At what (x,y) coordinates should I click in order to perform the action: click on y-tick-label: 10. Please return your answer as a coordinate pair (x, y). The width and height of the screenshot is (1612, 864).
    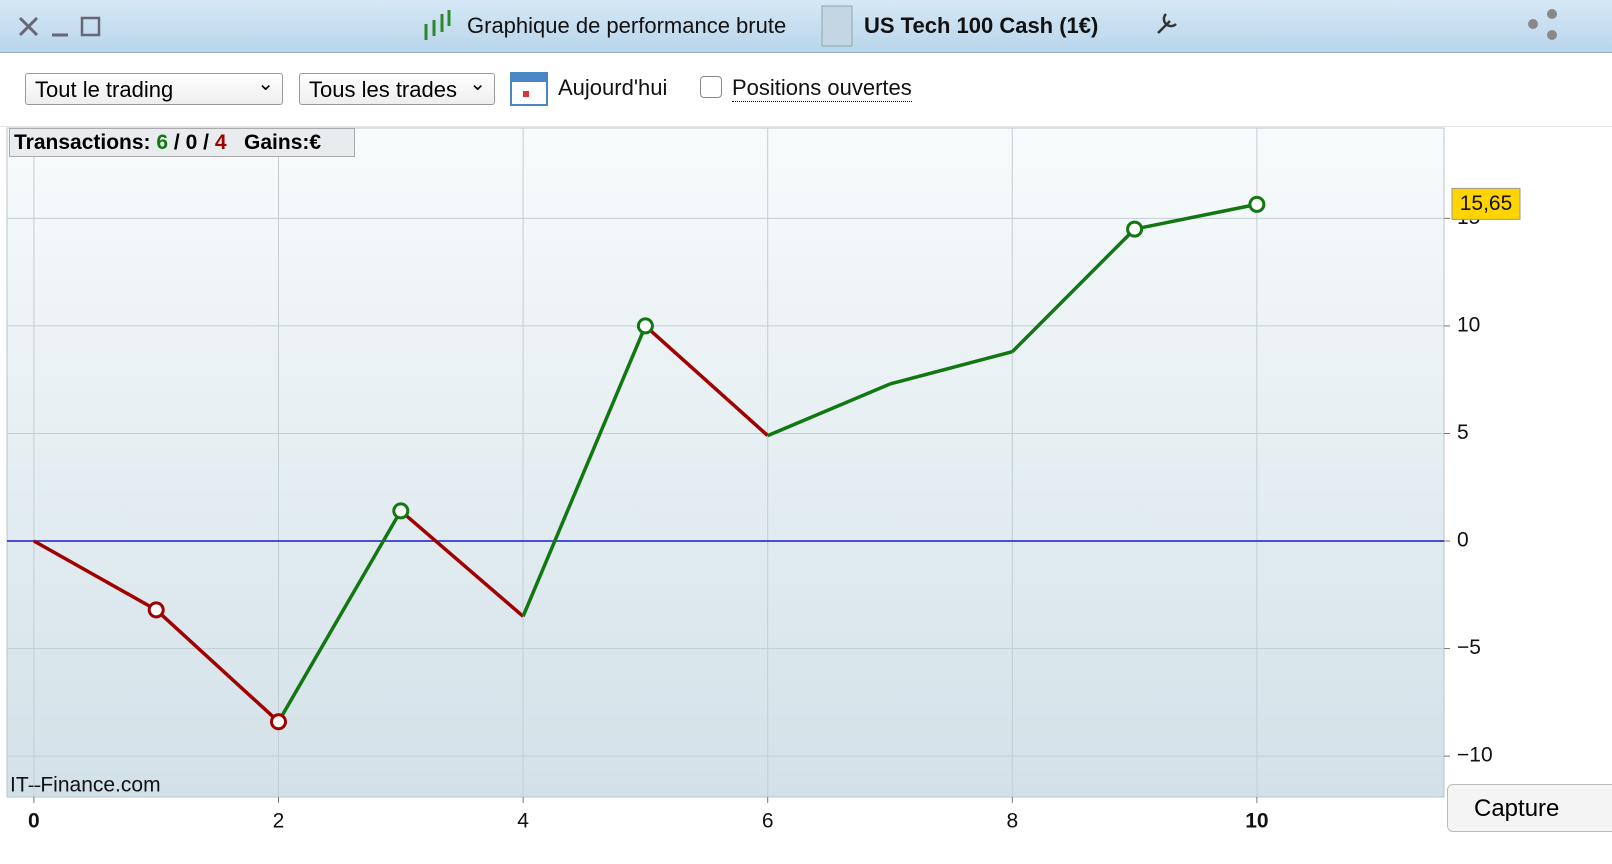
    Looking at the image, I should click on (1468, 324).